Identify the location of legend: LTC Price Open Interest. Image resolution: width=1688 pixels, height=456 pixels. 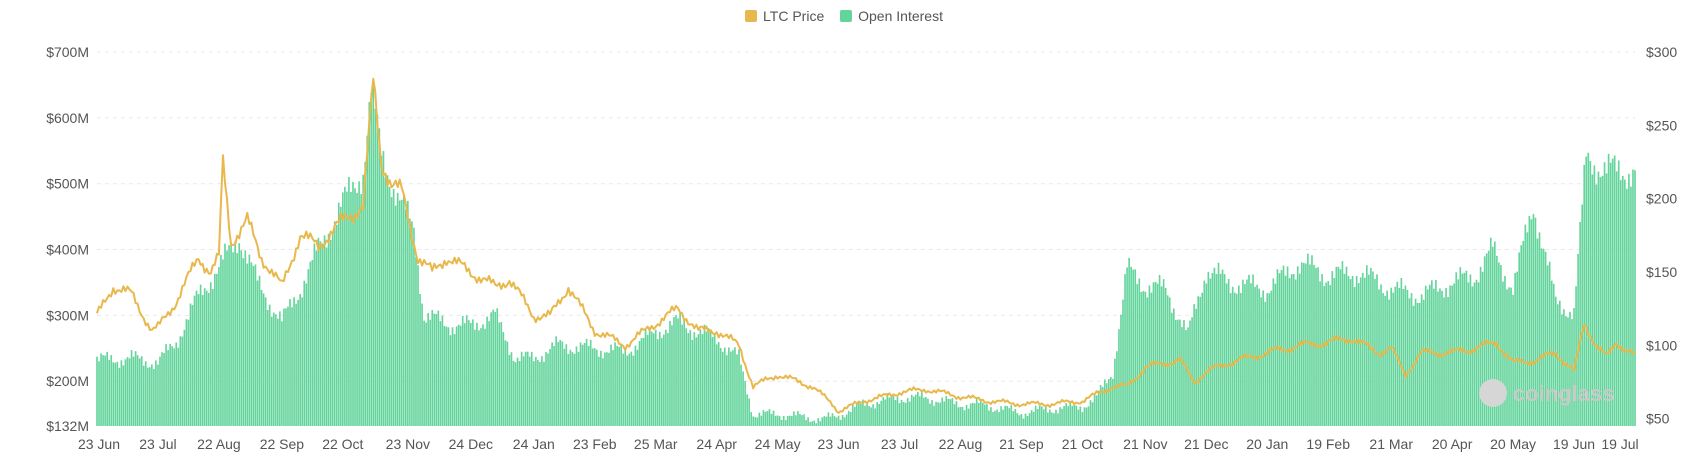
(844, 16).